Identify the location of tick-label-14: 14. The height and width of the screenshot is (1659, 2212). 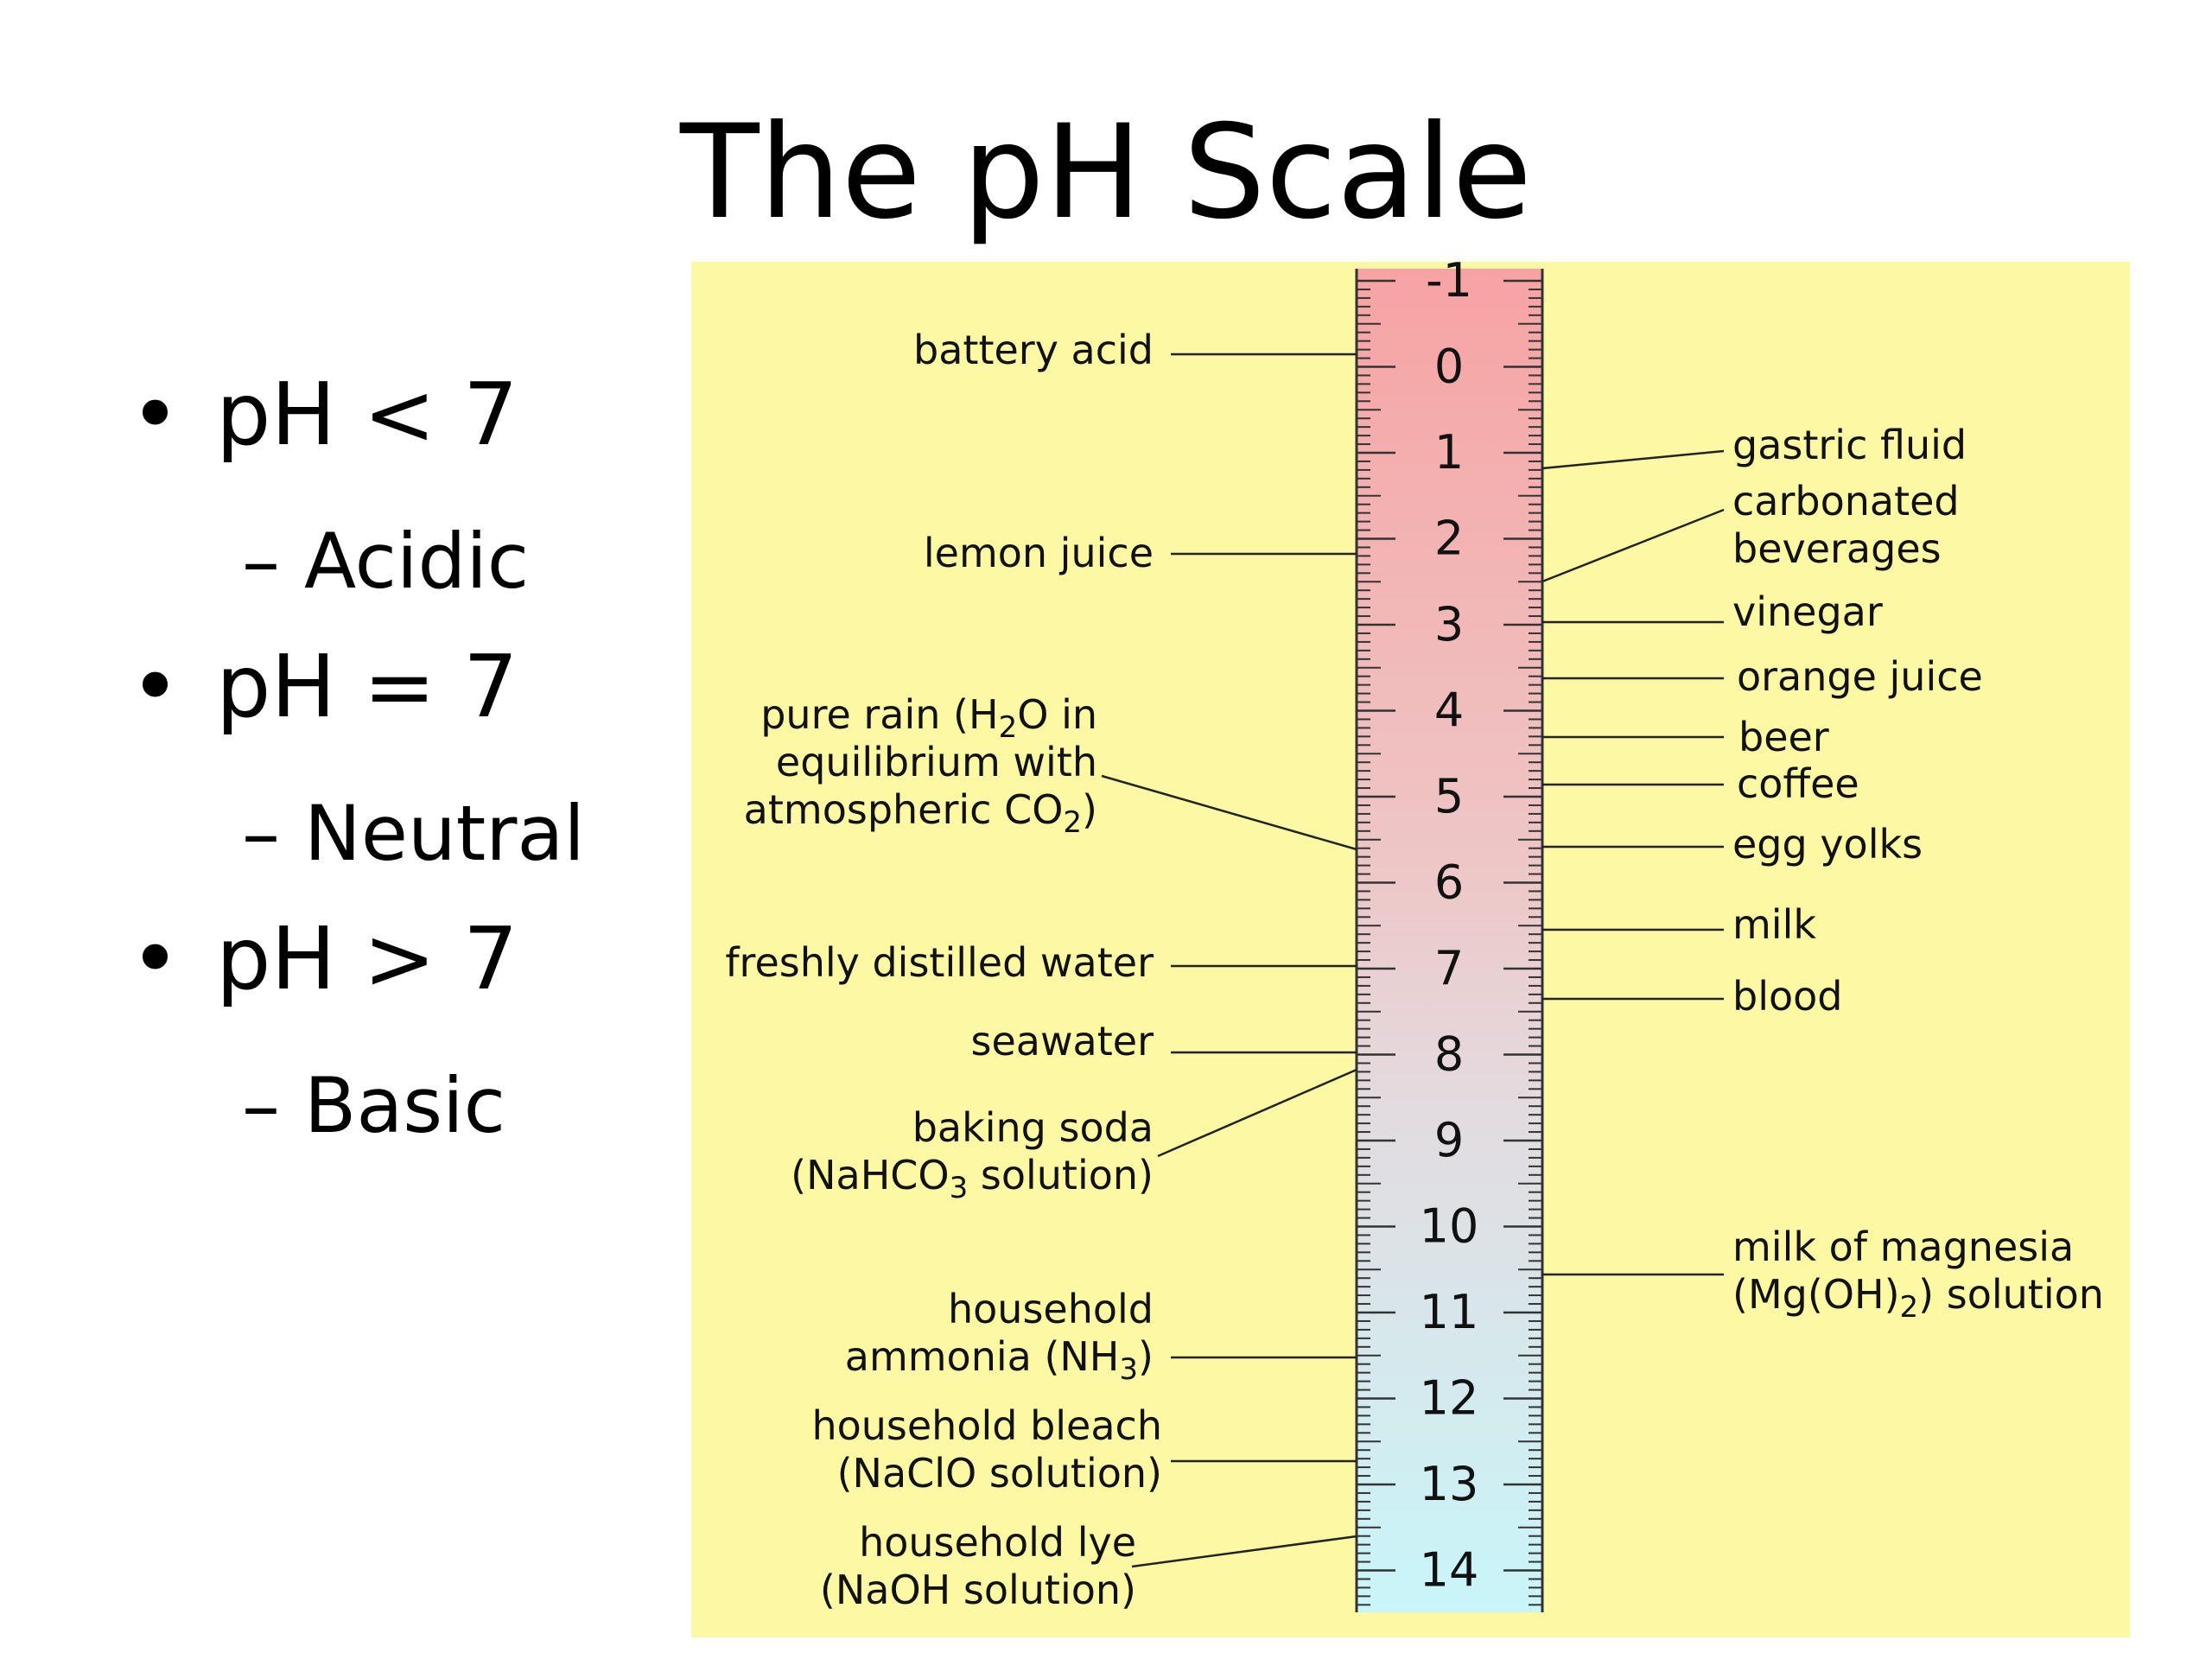
(1449, 1570).